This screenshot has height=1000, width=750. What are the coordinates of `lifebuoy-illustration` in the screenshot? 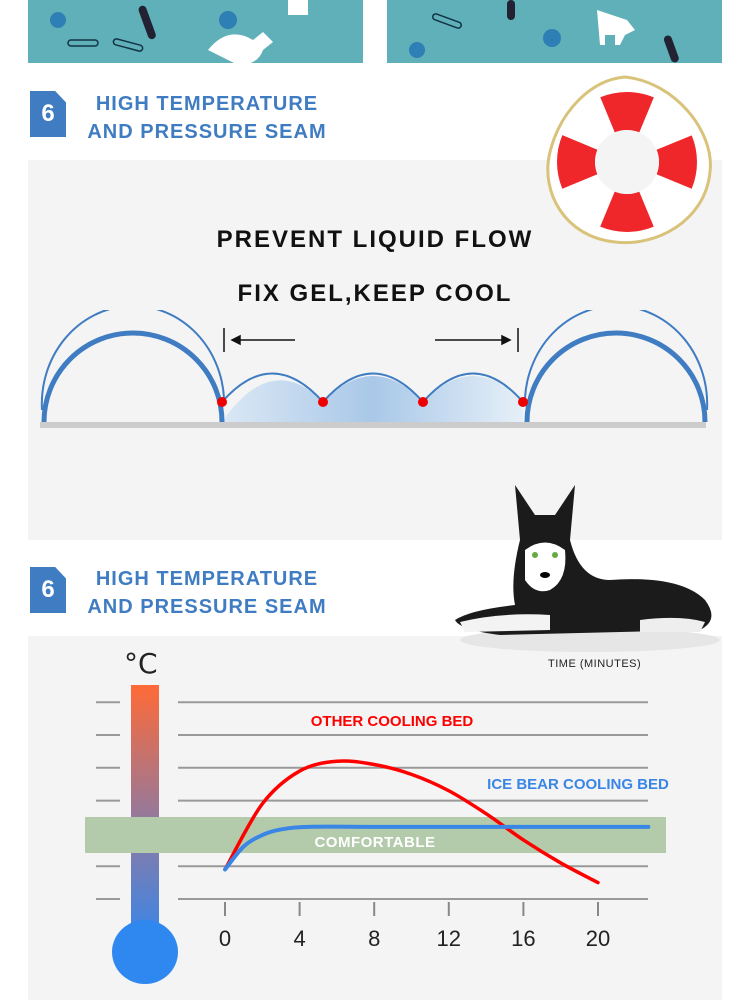 It's located at (629, 160).